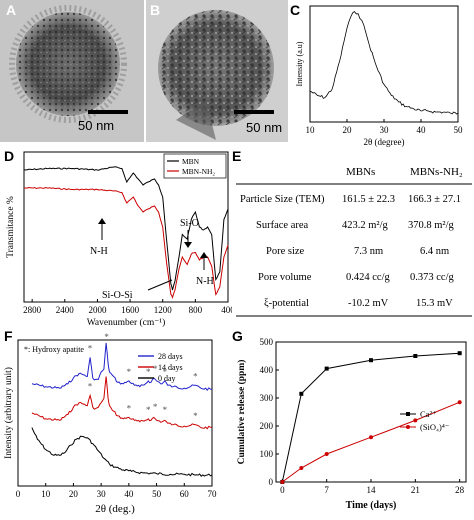 The image size is (474, 520). I want to click on table-e-rules, so click(354, 250).